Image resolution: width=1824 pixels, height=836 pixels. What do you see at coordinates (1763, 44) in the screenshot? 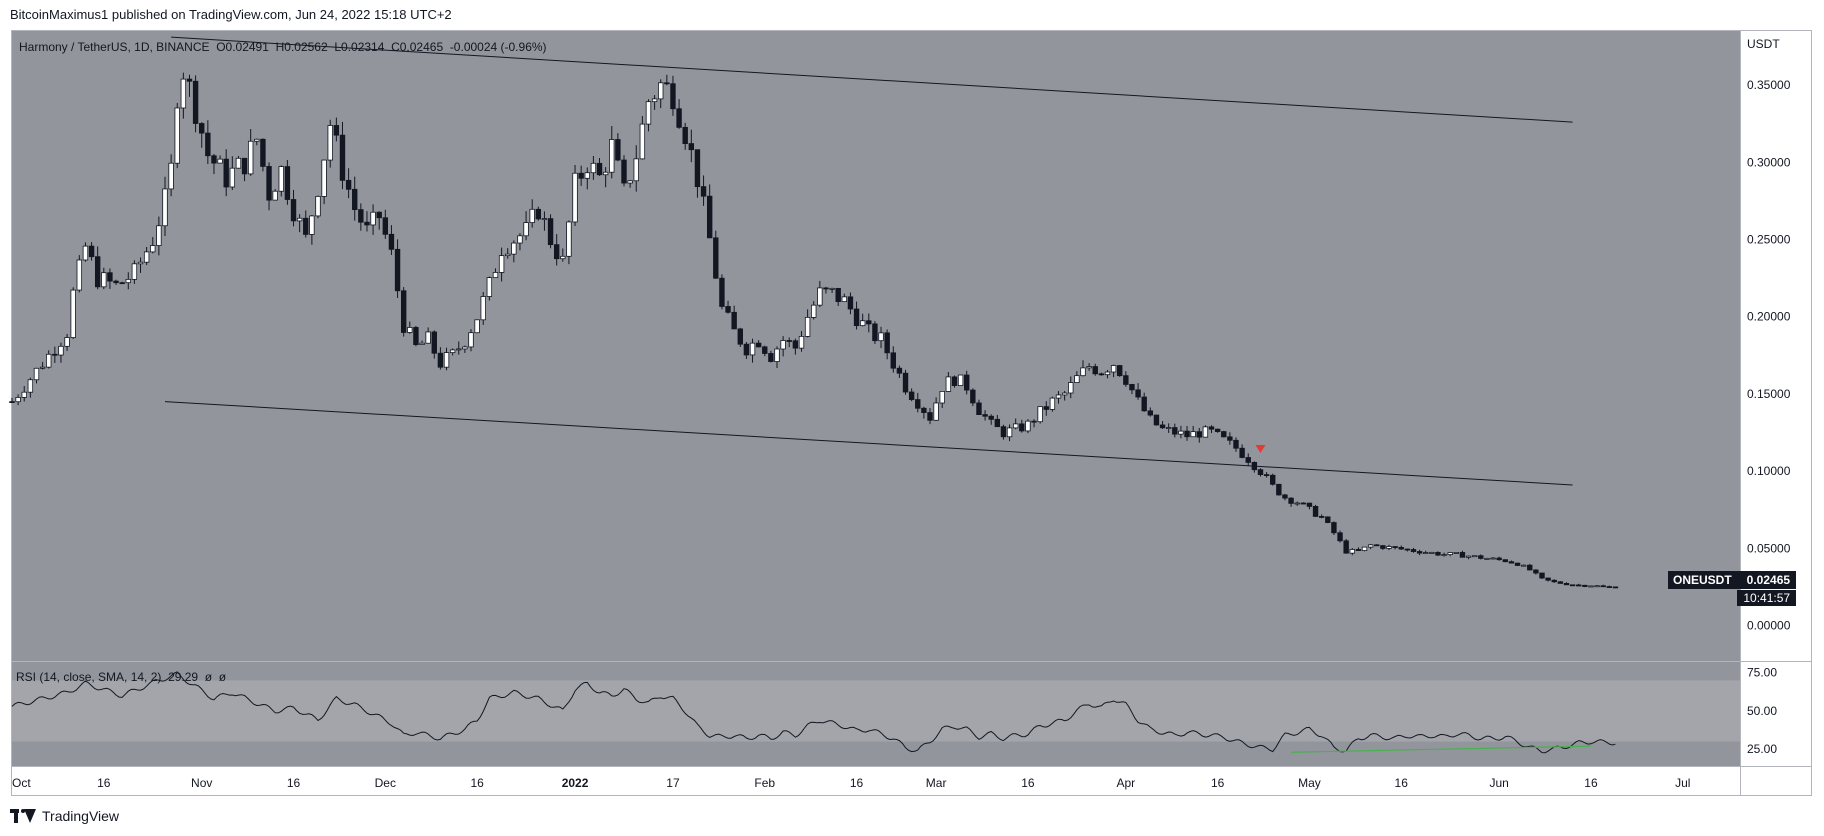
I see `price-axis-currency: USDT` at bounding box center [1763, 44].